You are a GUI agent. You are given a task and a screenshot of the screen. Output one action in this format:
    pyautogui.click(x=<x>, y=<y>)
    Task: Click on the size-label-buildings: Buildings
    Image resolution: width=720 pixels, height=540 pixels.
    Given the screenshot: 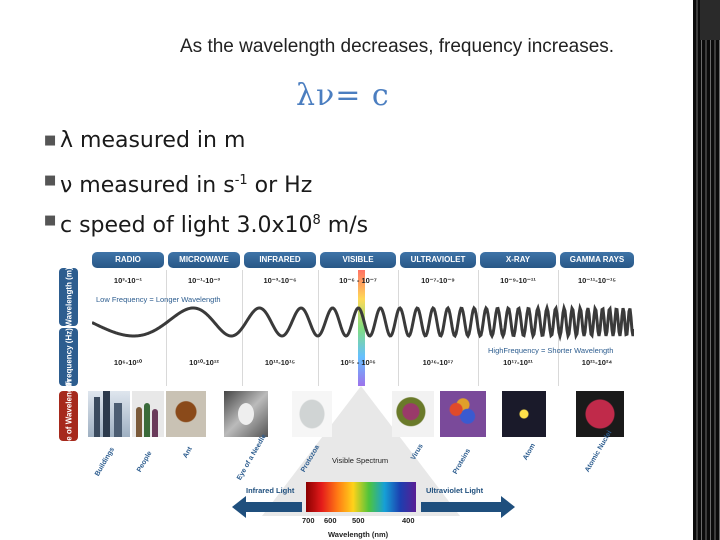 What is the action you would take?
    pyautogui.click(x=105, y=462)
    